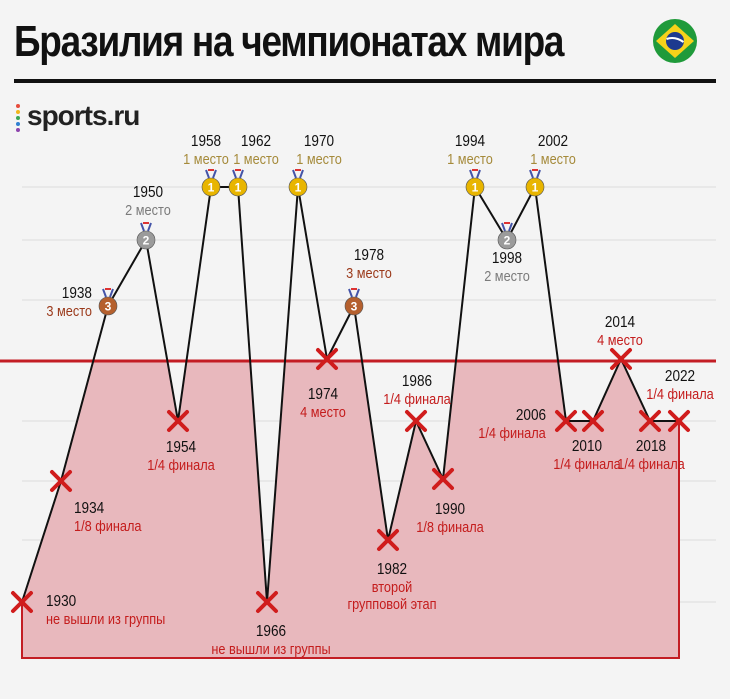 The width and height of the screenshot is (730, 699). I want to click on year-label: 1990, so click(450, 509).